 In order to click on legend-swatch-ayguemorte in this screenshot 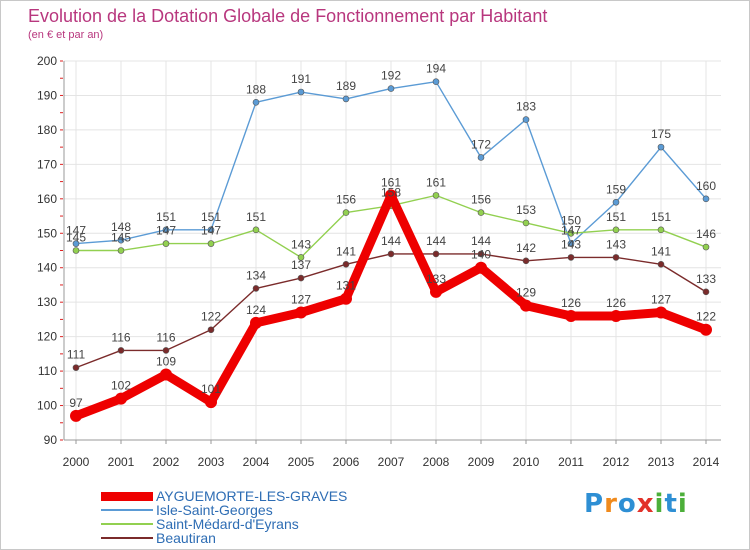, I will do `click(127, 496)`.